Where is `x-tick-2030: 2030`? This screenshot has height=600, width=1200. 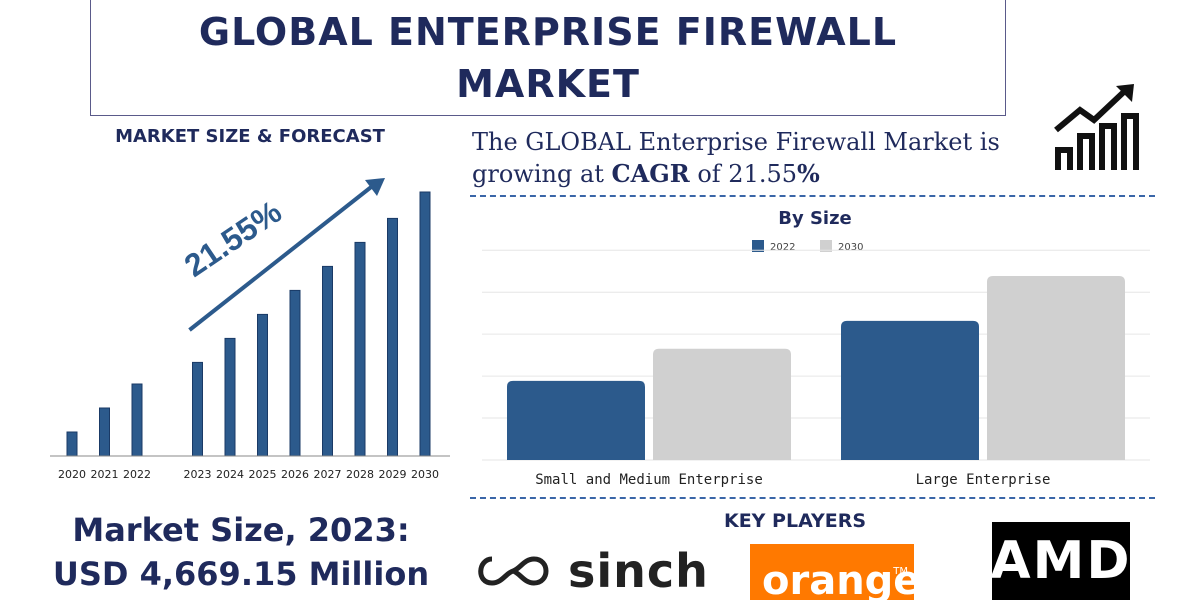 x-tick-2030: 2030 is located at coordinates (425, 474).